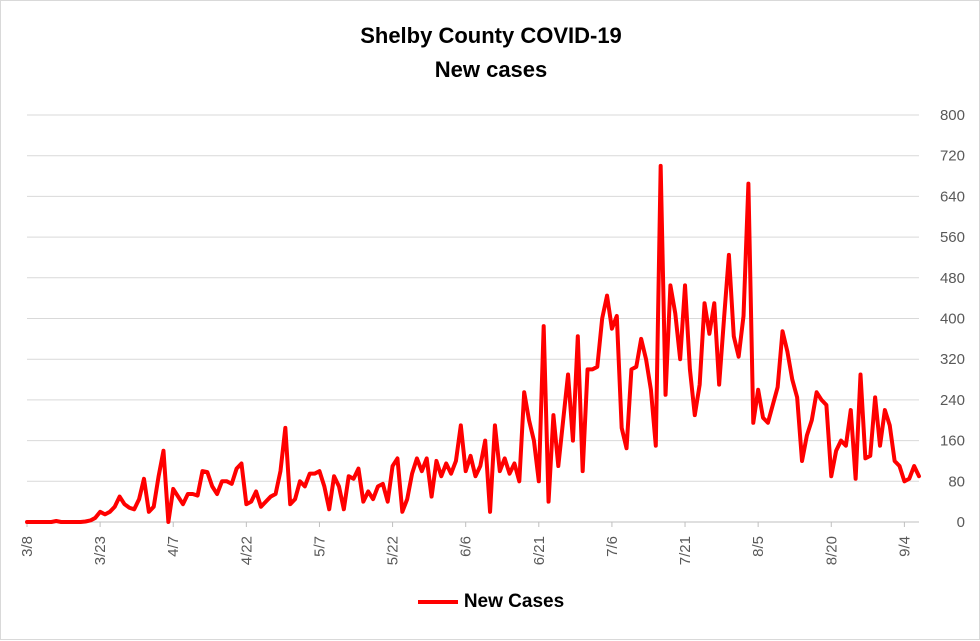 The width and height of the screenshot is (980, 641). I want to click on x-tick-label: 8/20, so click(831, 550).